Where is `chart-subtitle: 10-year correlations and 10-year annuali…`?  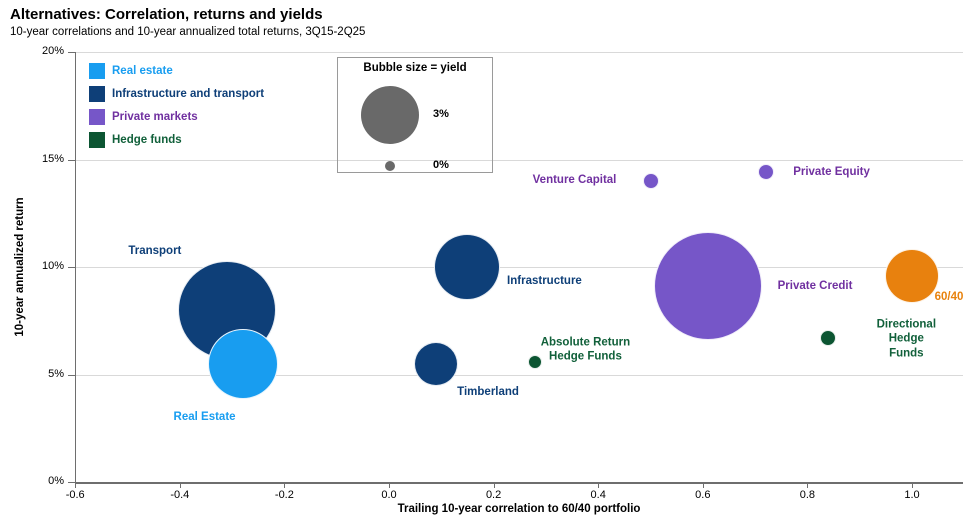 chart-subtitle: 10-year correlations and 10-year annuali… is located at coordinates (188, 32).